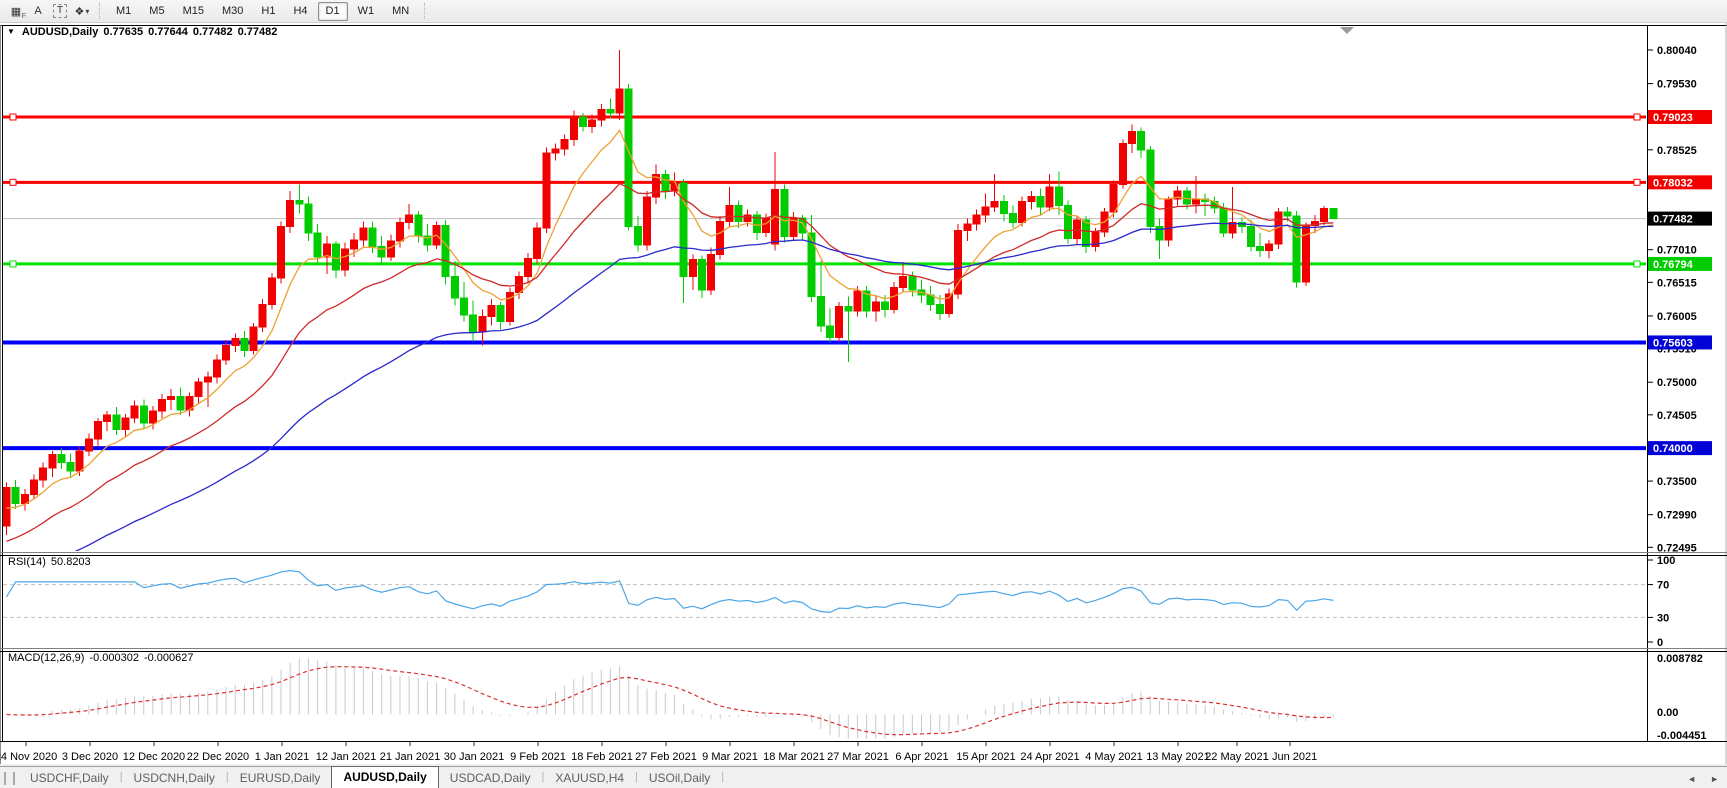 Image resolution: width=1727 pixels, height=788 pixels. I want to click on ohlc-low: 0.77482, so click(212, 32).